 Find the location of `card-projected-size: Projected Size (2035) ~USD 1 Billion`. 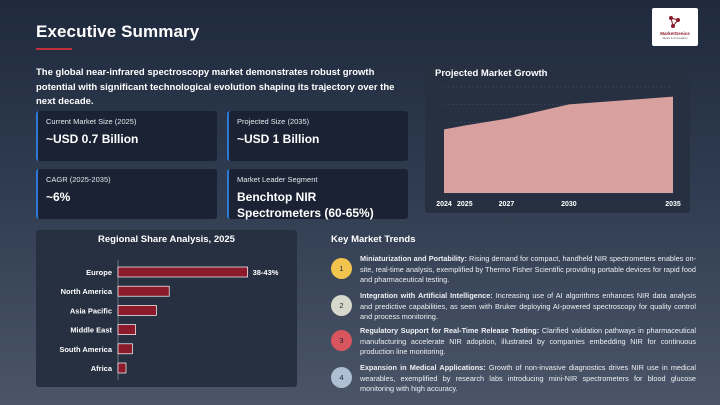

card-projected-size: Projected Size (2035) ~USD 1 Billion is located at coordinates (317, 136).